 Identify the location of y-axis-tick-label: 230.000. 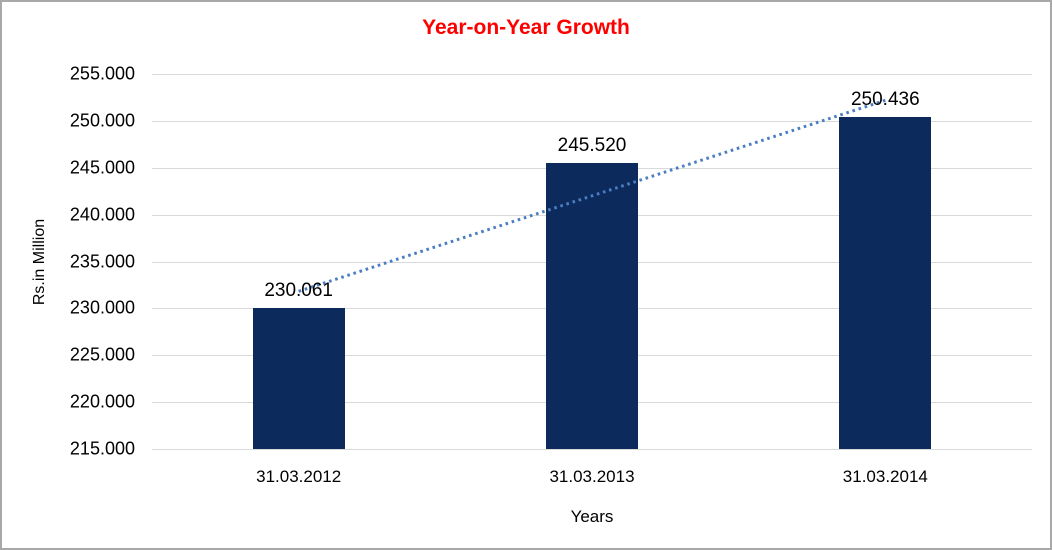
(102, 307).